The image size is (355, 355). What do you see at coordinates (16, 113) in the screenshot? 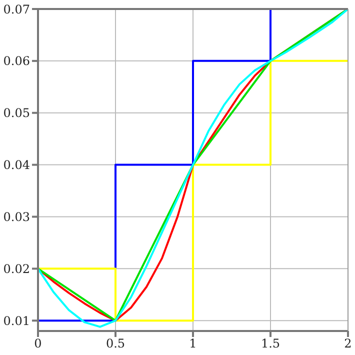
I see `y-tick-label: 0.05` at bounding box center [16, 113].